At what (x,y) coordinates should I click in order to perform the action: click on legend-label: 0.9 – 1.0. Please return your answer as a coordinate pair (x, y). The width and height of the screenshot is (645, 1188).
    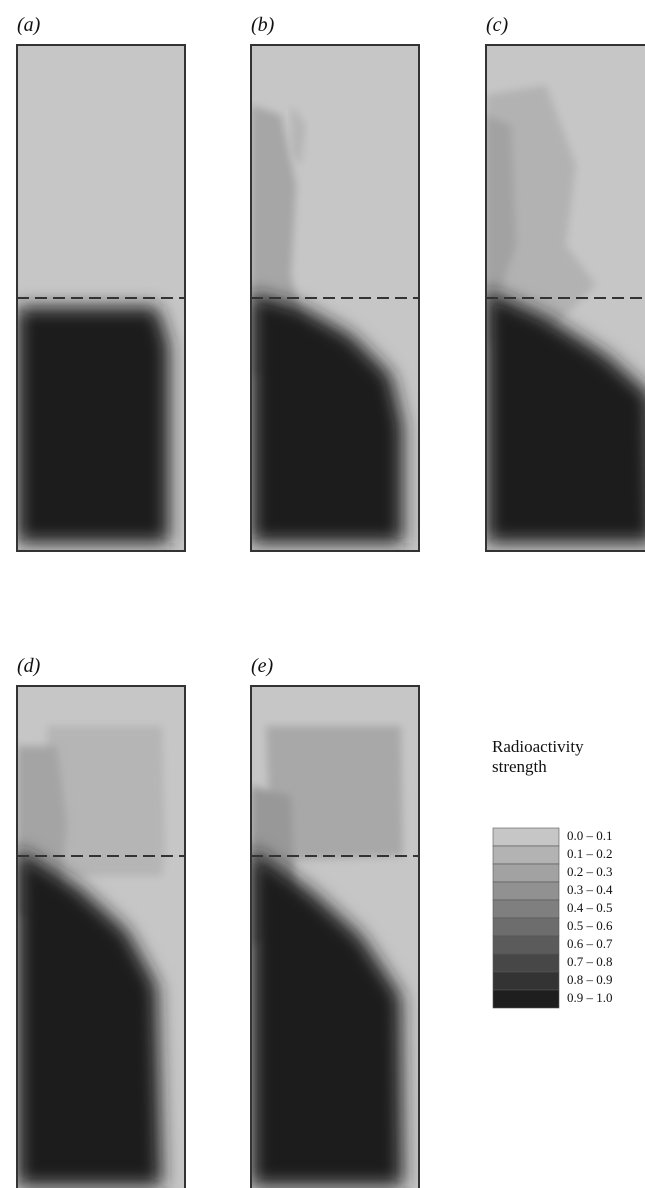
    Looking at the image, I should click on (590, 997).